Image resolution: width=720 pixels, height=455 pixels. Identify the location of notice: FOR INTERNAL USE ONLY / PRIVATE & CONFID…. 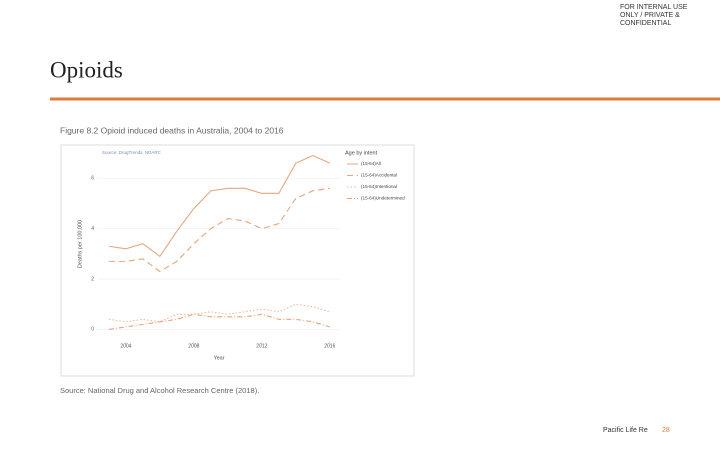
(654, 15).